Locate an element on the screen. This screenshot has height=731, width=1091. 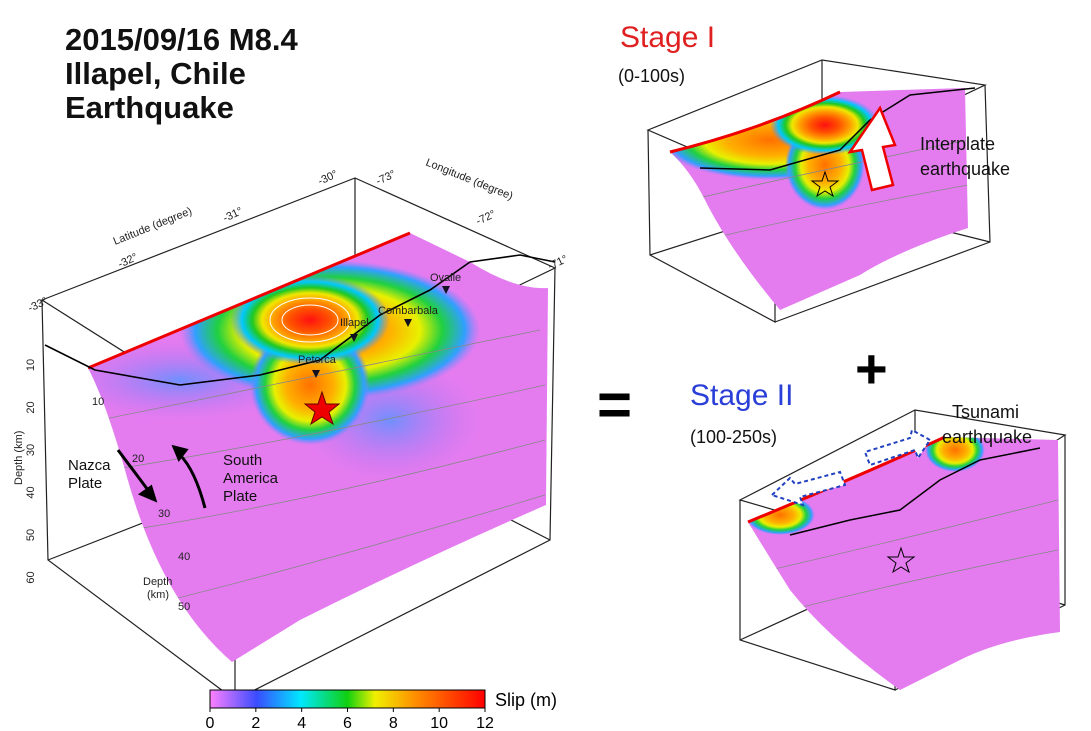
plate-arrows is located at coordinates (161, 476).